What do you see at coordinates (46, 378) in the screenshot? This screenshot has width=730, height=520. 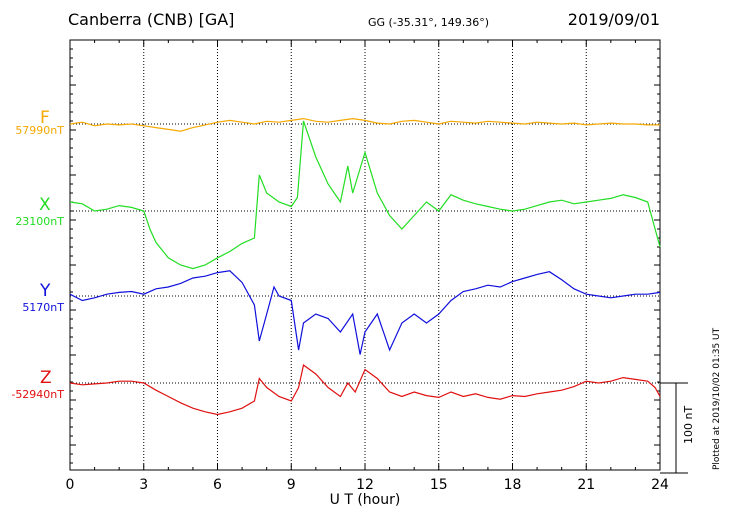 I see `series-name-z: Z` at bounding box center [46, 378].